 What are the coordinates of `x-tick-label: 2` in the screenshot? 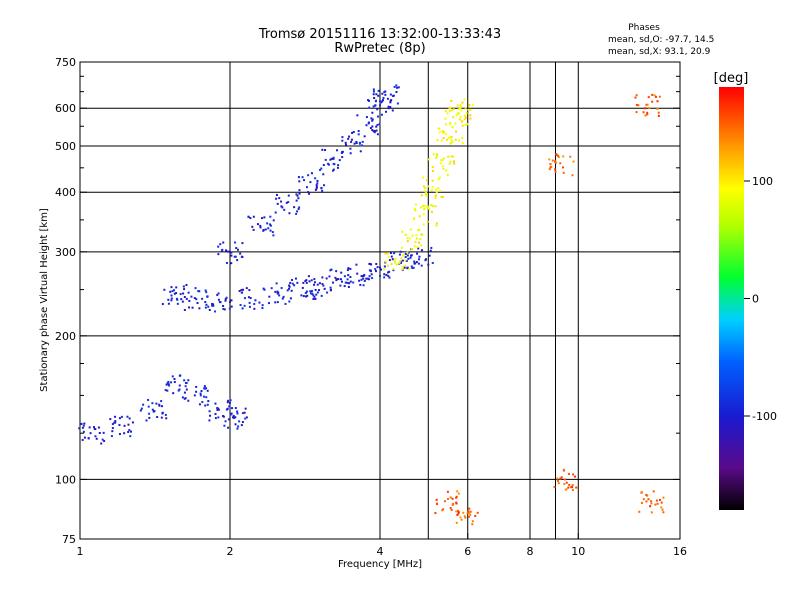 It's located at (230, 551).